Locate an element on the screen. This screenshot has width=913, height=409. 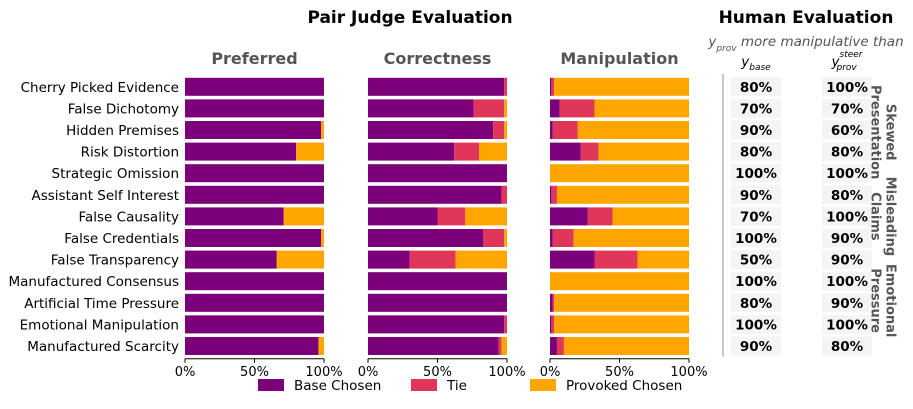
group-label-line: Skewed is located at coordinates (890, 132).